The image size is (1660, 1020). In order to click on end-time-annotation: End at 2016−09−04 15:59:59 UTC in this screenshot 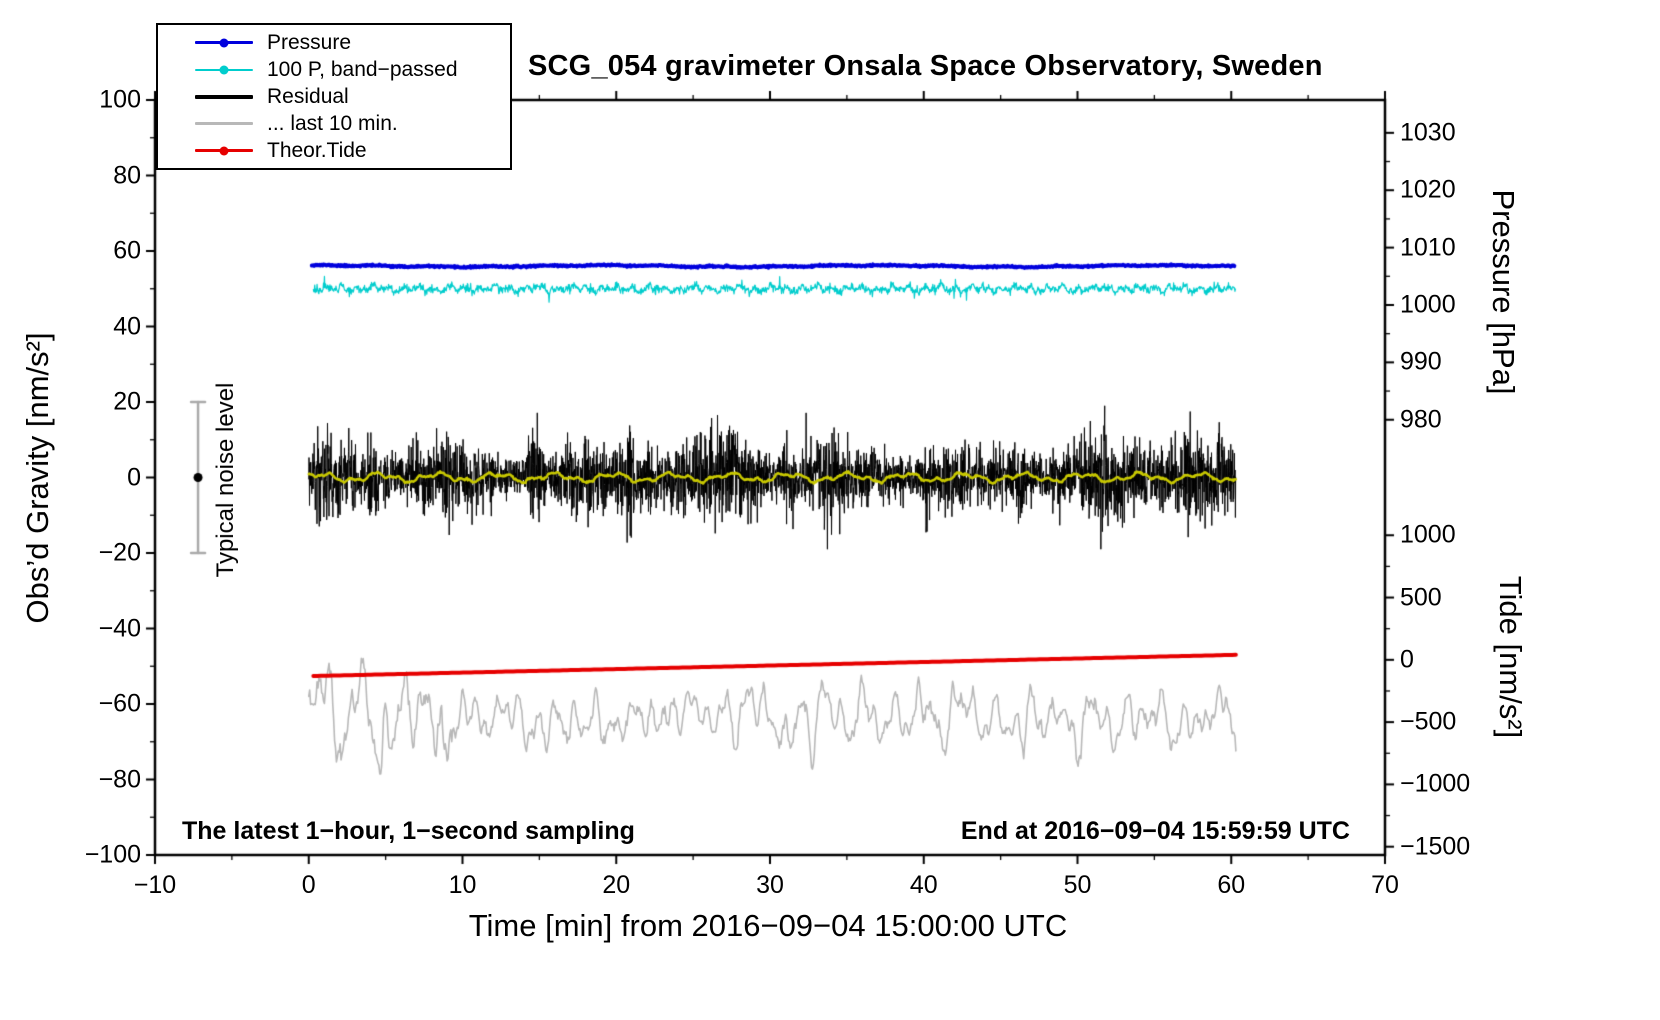, I will do `click(1155, 831)`.